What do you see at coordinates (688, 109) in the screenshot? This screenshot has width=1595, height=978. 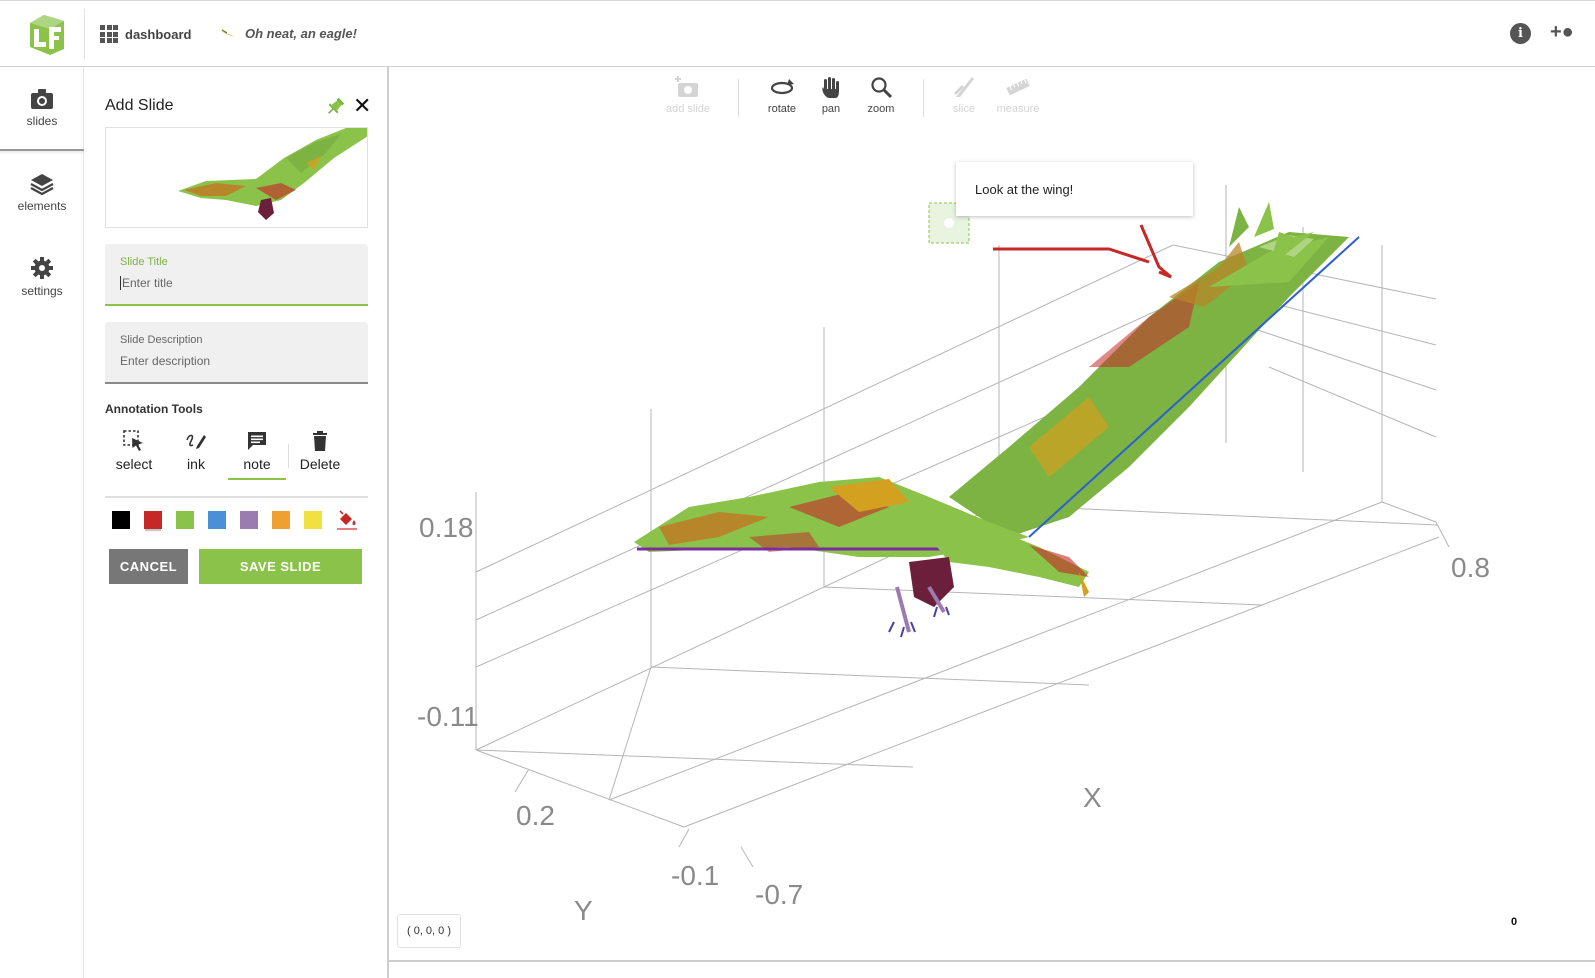 I see `toolbar-add-slide-label: add slide` at bounding box center [688, 109].